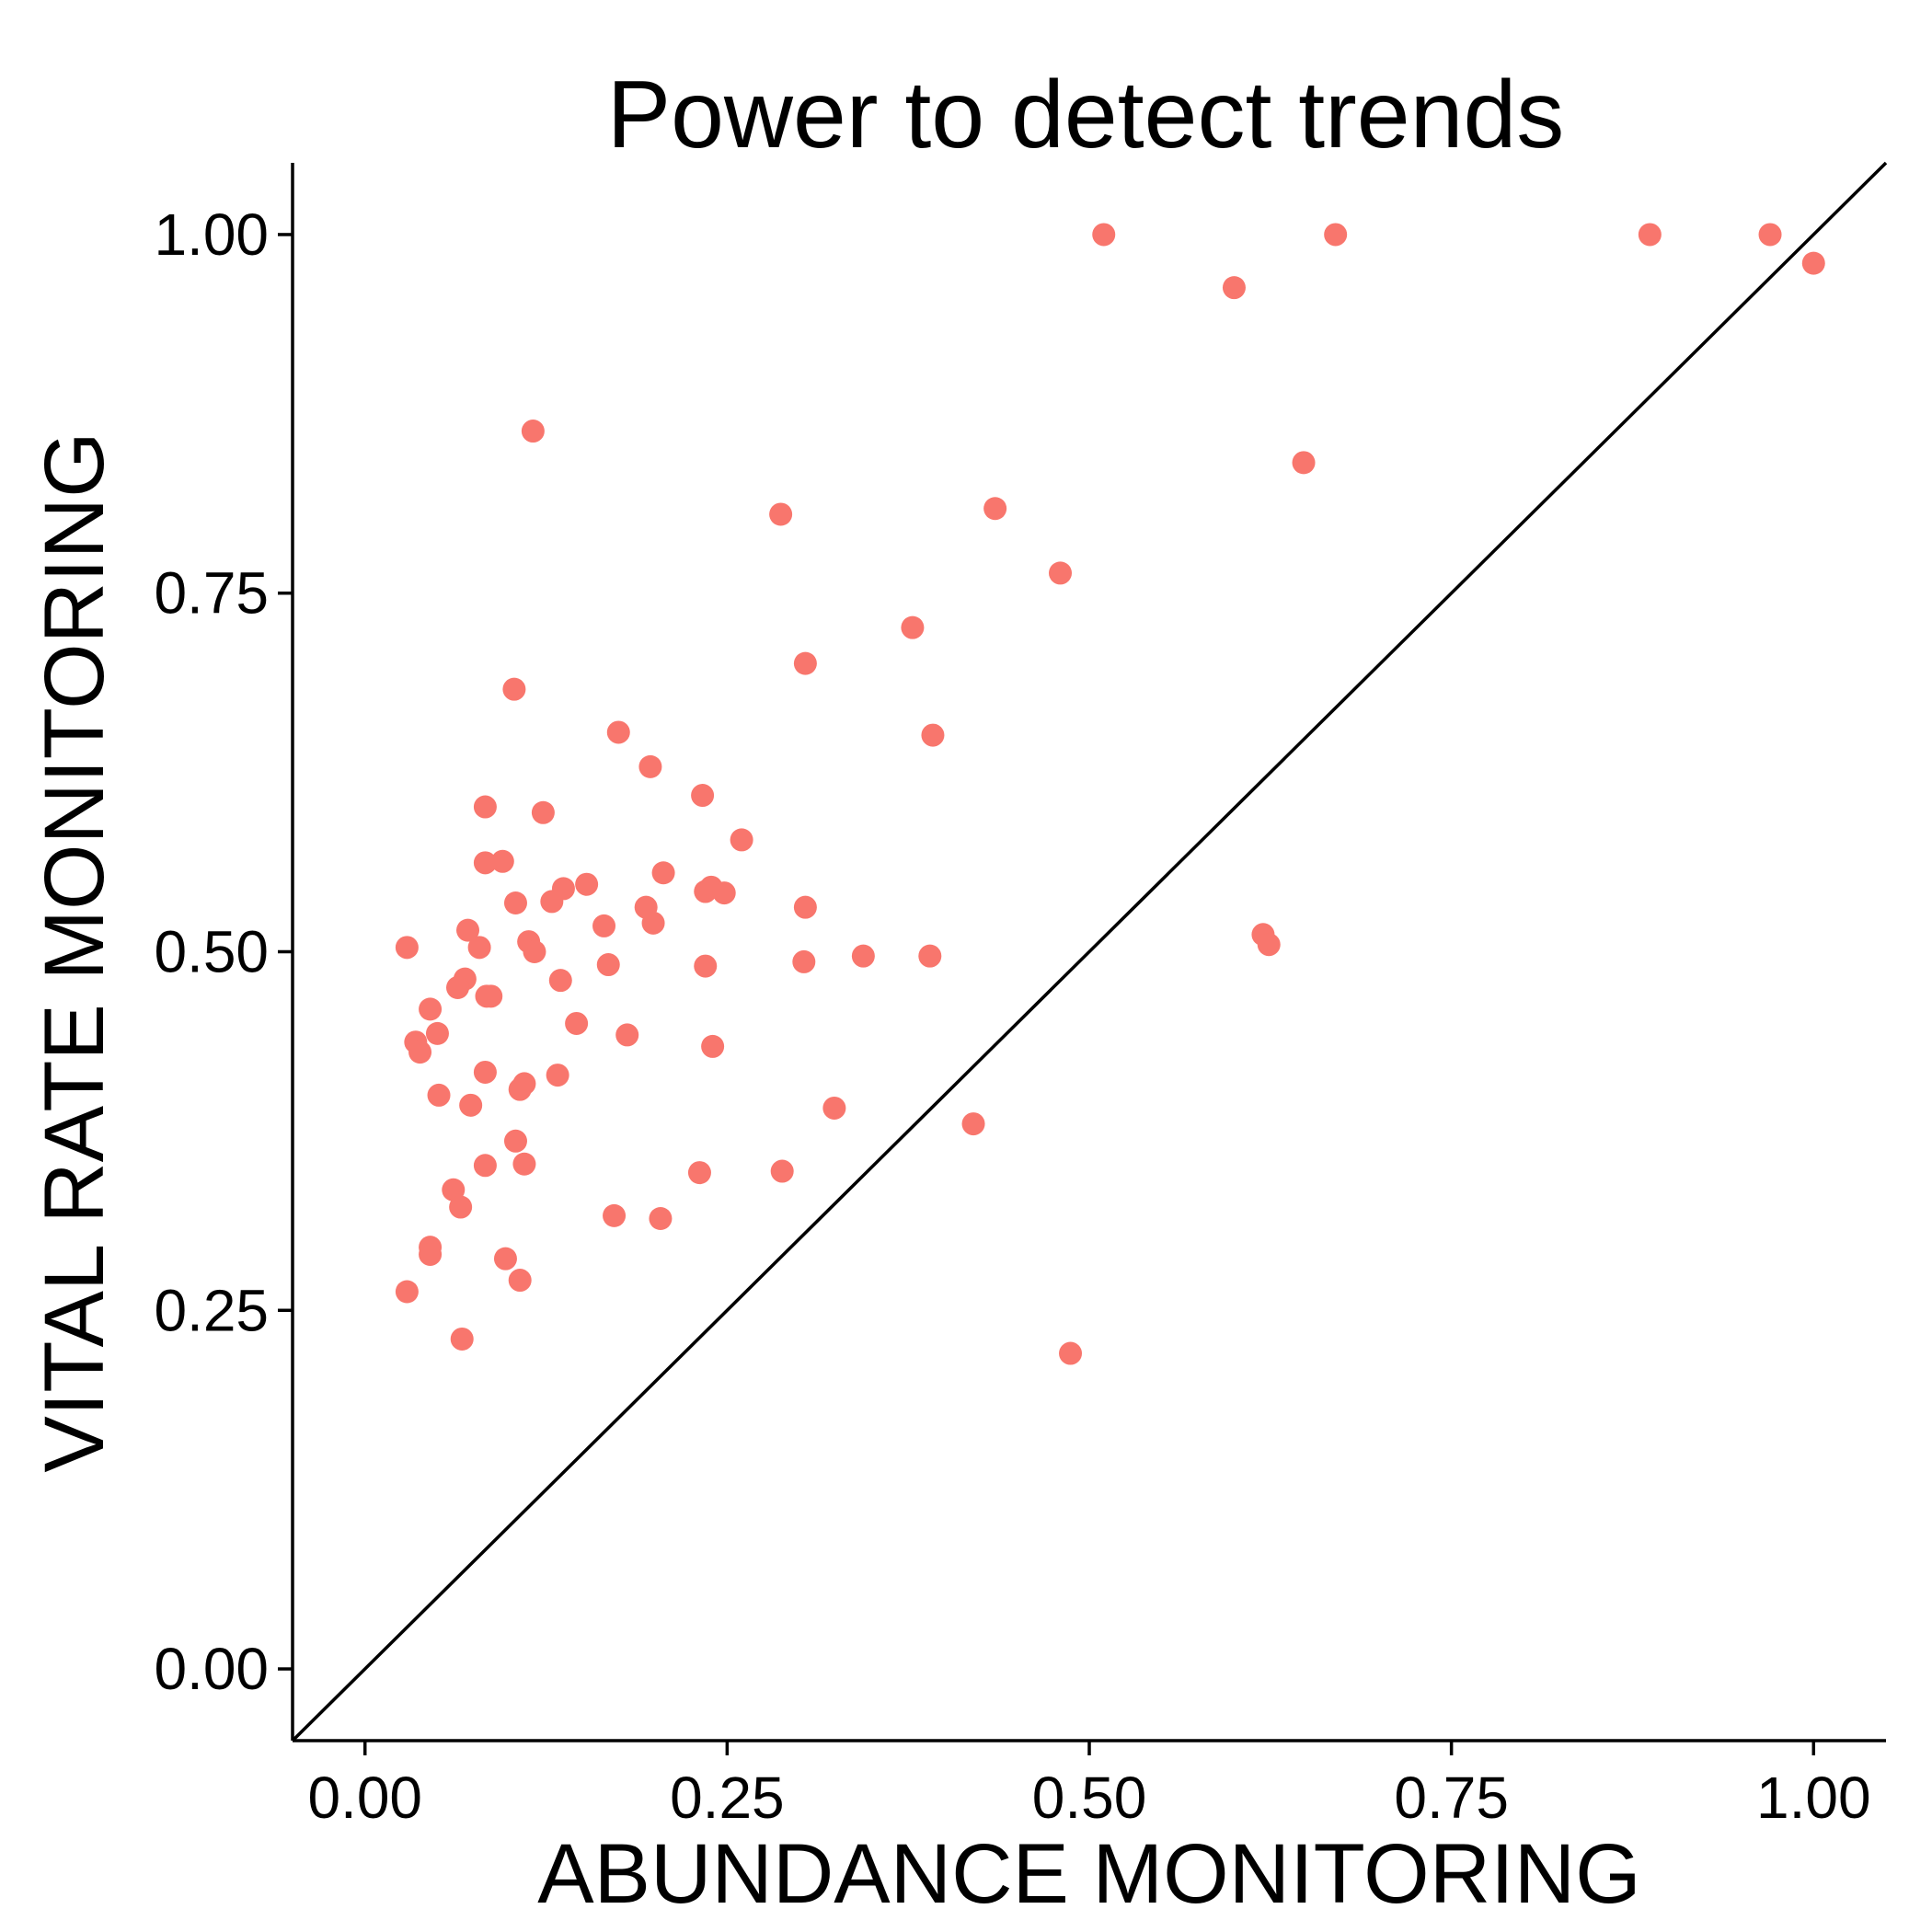 Image resolution: width=1932 pixels, height=1932 pixels. I want to click on x-axis-title: ABUNDANCE MONITORING, so click(1089, 1874).